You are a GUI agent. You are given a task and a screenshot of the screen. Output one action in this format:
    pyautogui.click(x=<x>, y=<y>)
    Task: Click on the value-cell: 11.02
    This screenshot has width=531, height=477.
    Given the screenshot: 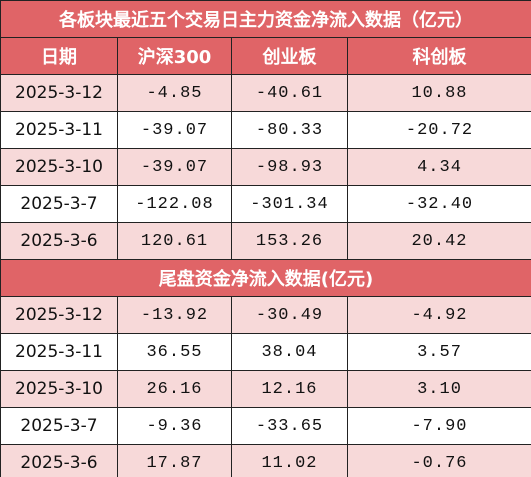 What is the action you would take?
    pyautogui.click(x=289, y=460)
    